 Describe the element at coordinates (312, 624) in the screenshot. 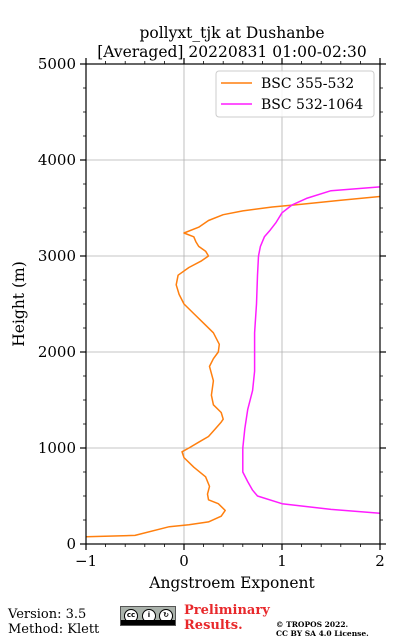

I see `license-line1: © TROPOS 2022.` at that location.